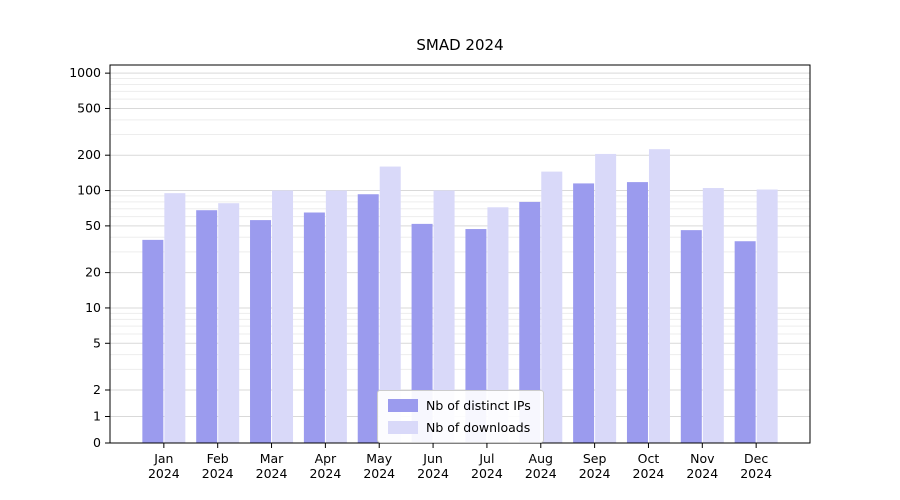  Describe the element at coordinates (229, 323) in the screenshot. I see `bar-downloads-Feb` at that location.